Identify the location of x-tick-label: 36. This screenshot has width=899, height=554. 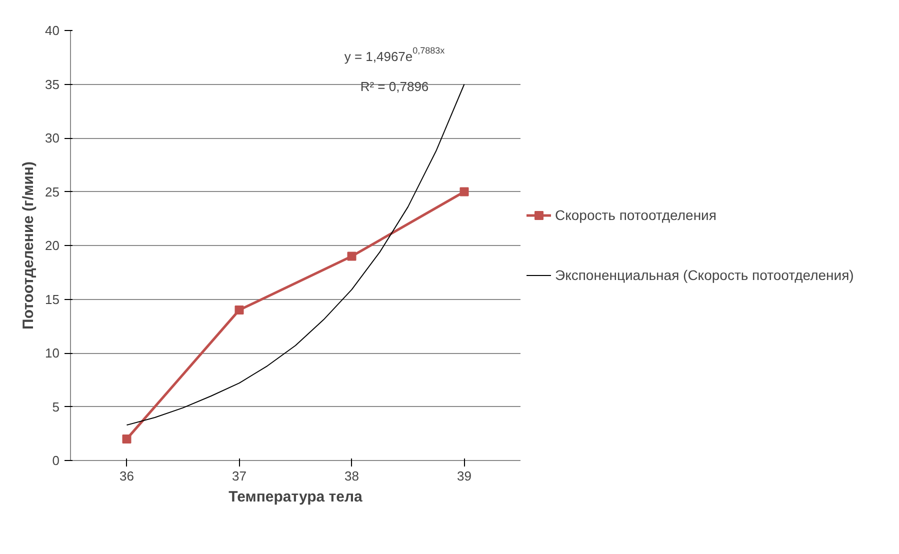
(127, 476).